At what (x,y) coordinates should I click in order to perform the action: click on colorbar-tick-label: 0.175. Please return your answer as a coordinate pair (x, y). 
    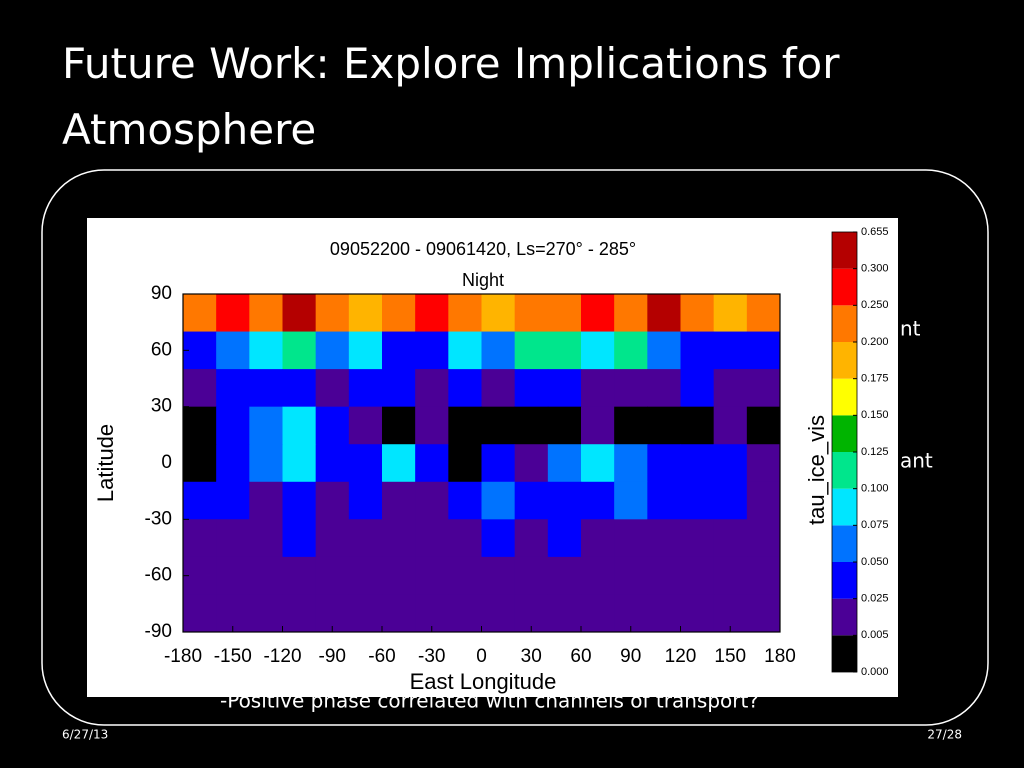
    Looking at the image, I should click on (875, 379).